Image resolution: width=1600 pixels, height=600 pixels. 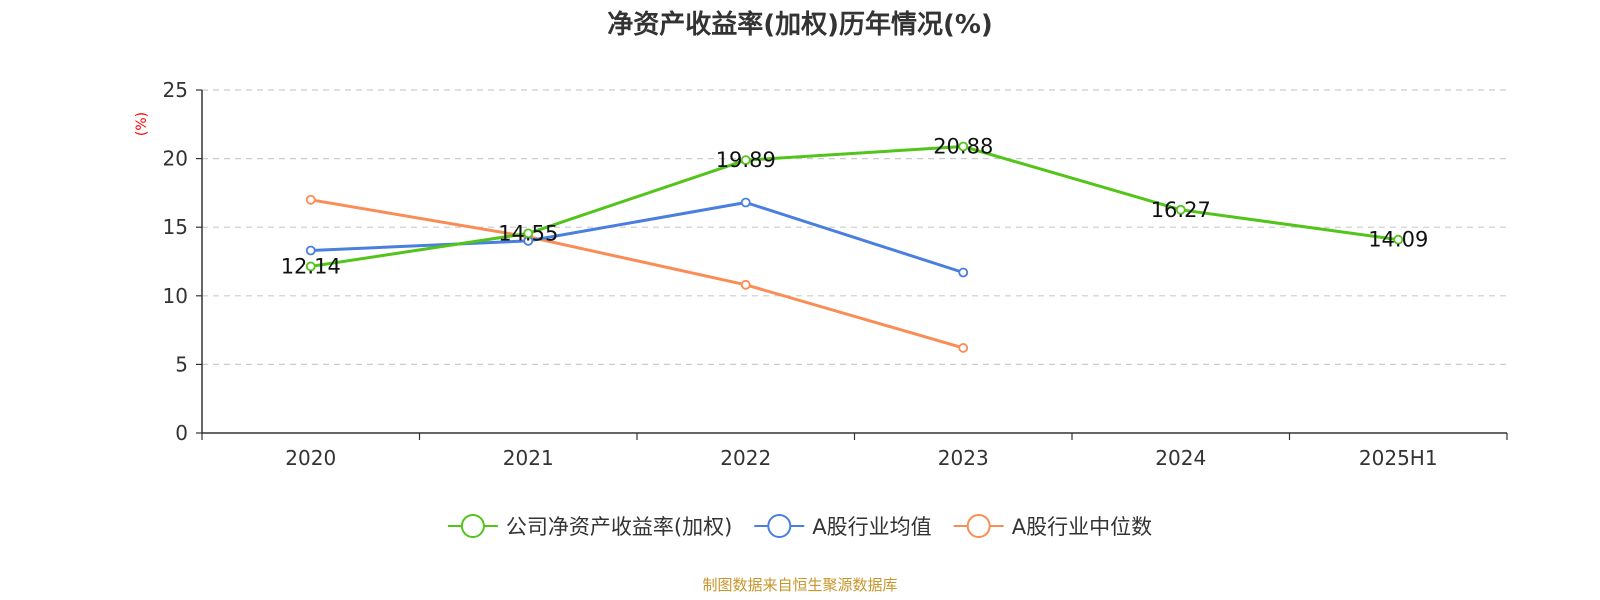 I want to click on data-label: 14.09, so click(x=1398, y=240).